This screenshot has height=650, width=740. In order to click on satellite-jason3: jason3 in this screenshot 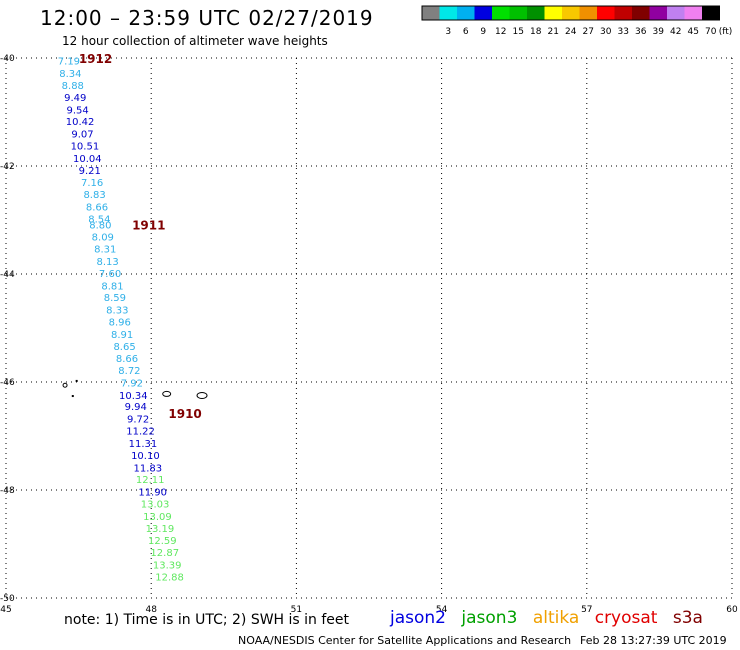, I will do `click(489, 618)`.